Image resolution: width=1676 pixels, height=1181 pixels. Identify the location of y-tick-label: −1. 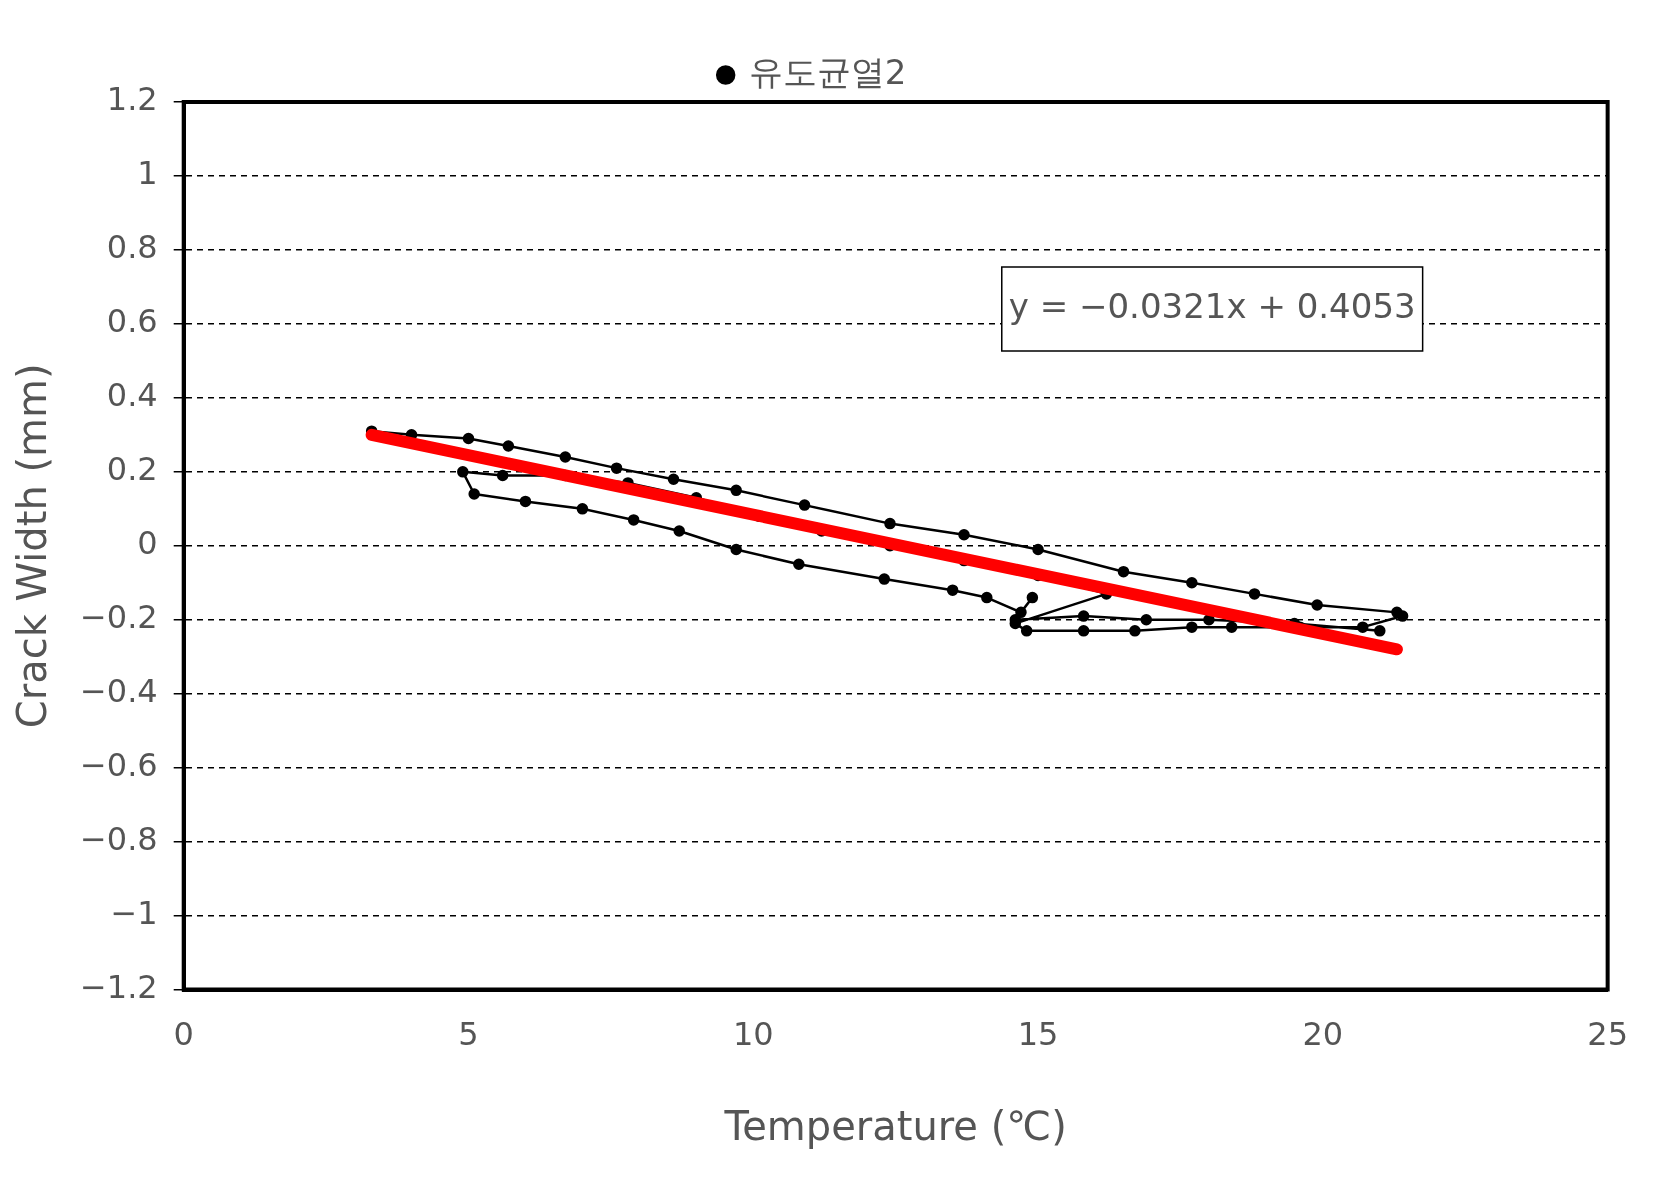
(134, 912).